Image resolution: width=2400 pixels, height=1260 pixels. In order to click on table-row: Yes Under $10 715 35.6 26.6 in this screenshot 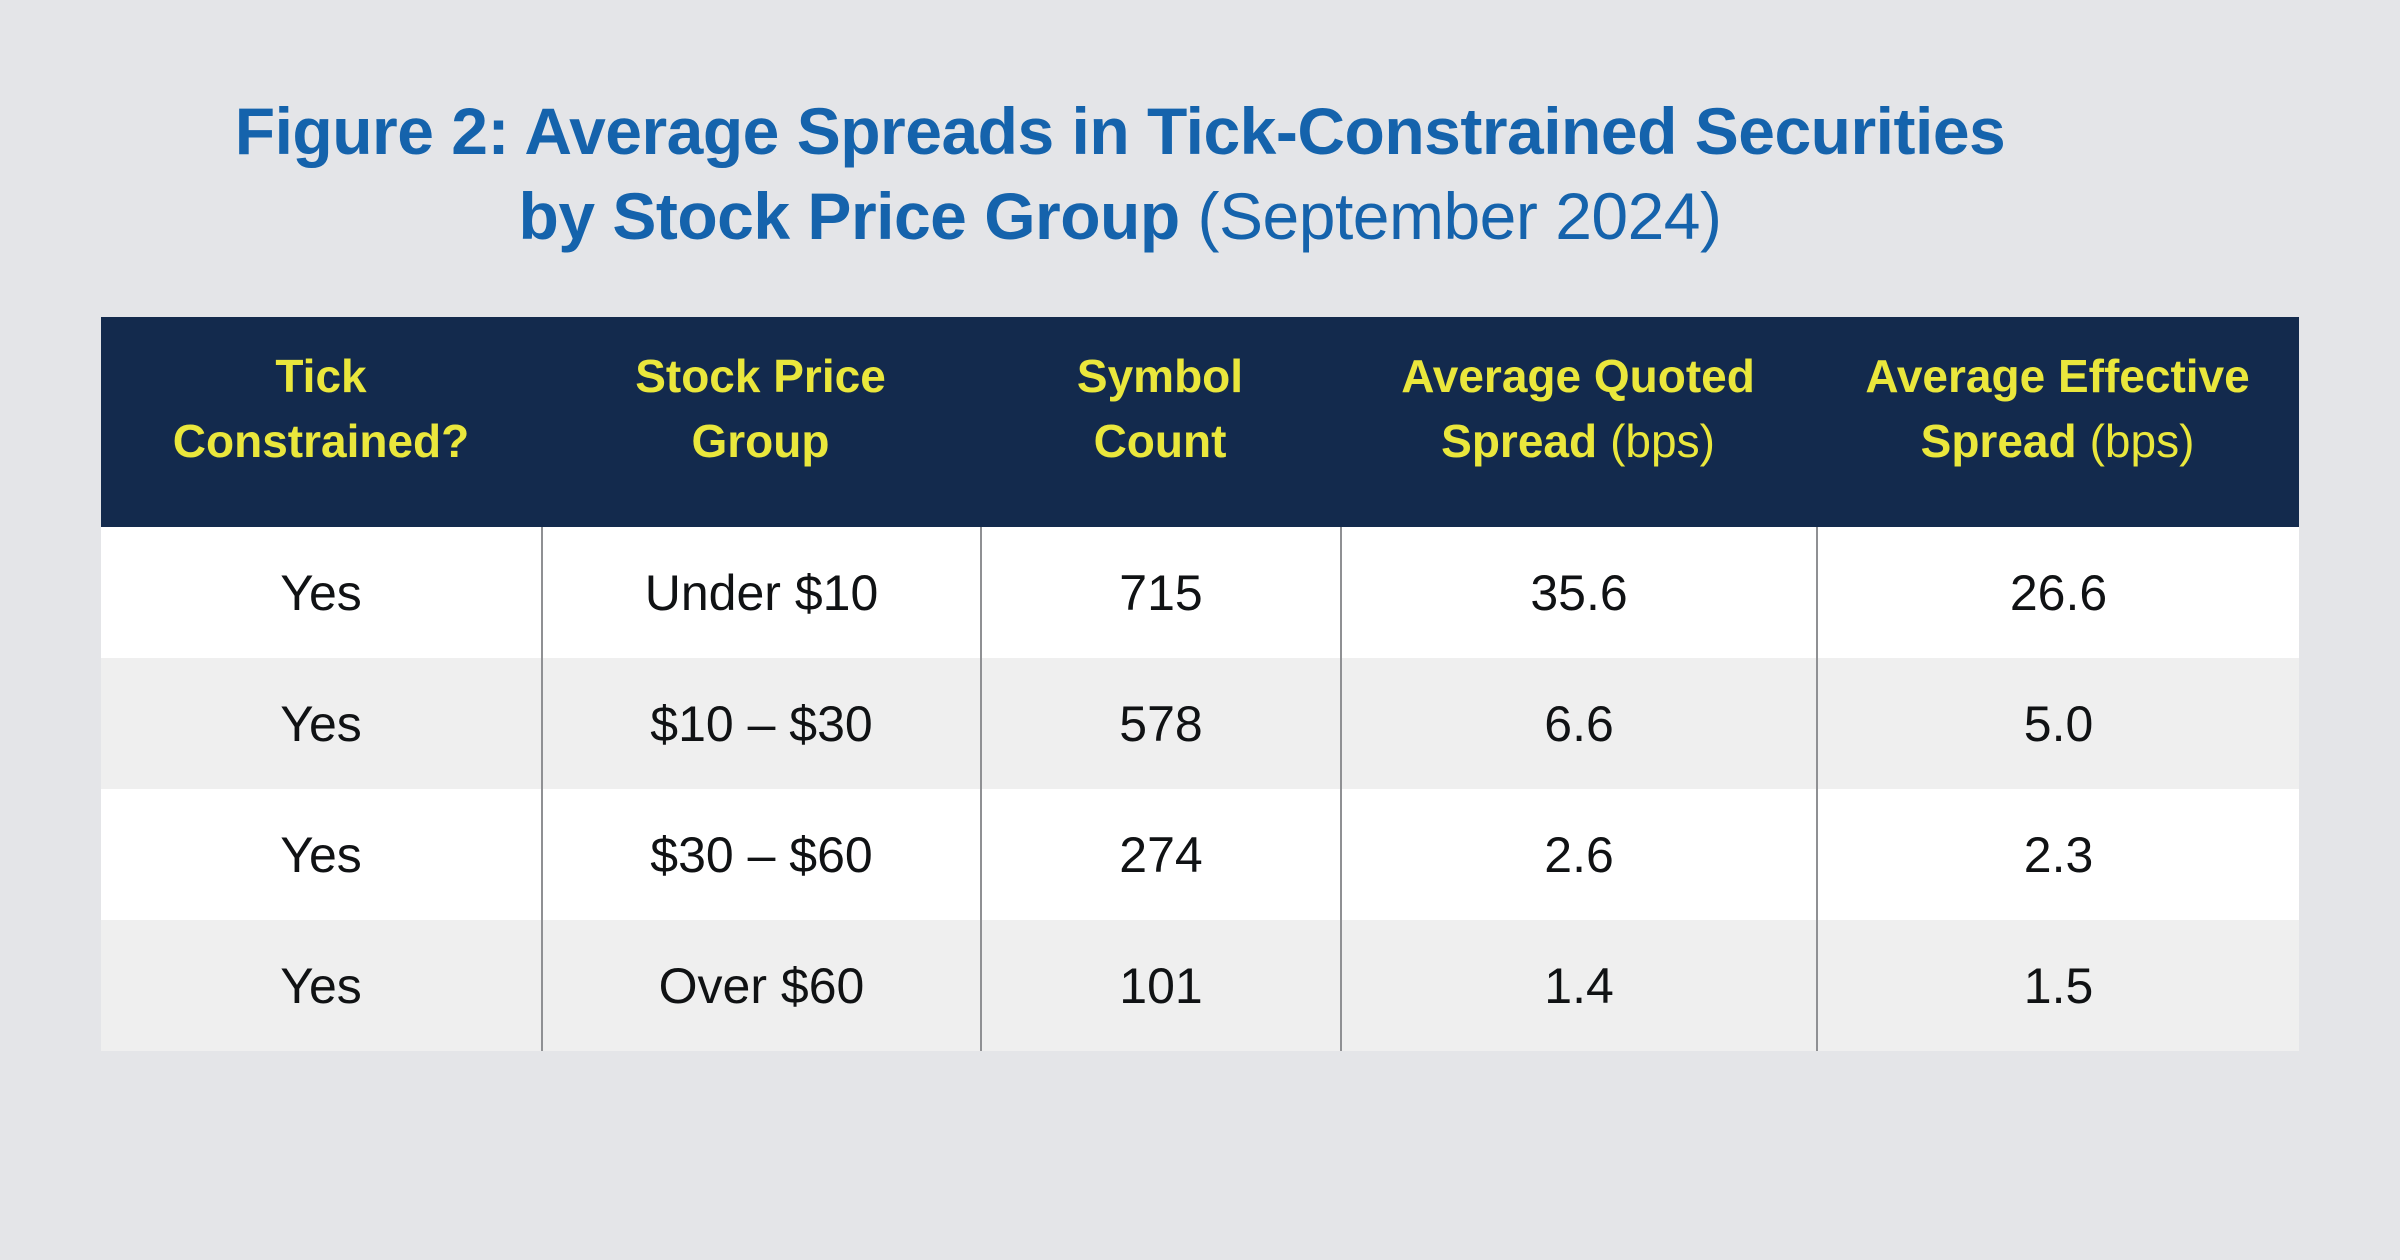, I will do `click(1200, 592)`.